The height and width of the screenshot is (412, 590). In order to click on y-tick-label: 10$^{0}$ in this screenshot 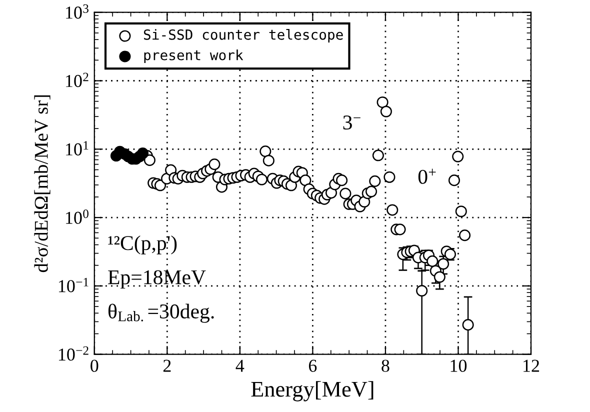, I will do `click(77, 217)`.